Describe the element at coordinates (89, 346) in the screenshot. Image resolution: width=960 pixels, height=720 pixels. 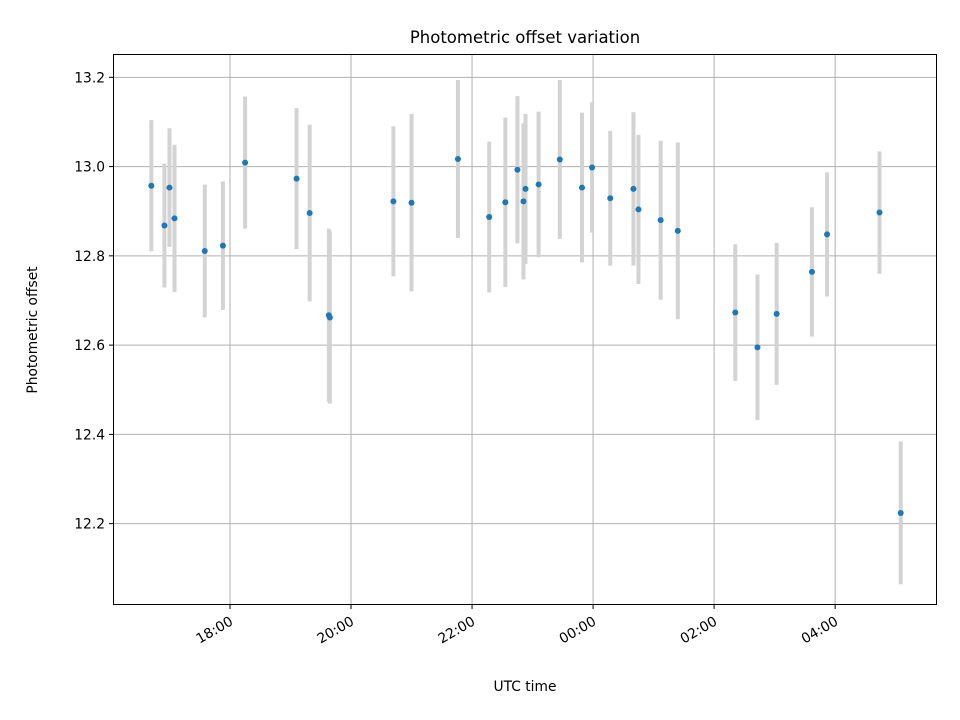
I see `y-tick-label: 12.6` at that location.